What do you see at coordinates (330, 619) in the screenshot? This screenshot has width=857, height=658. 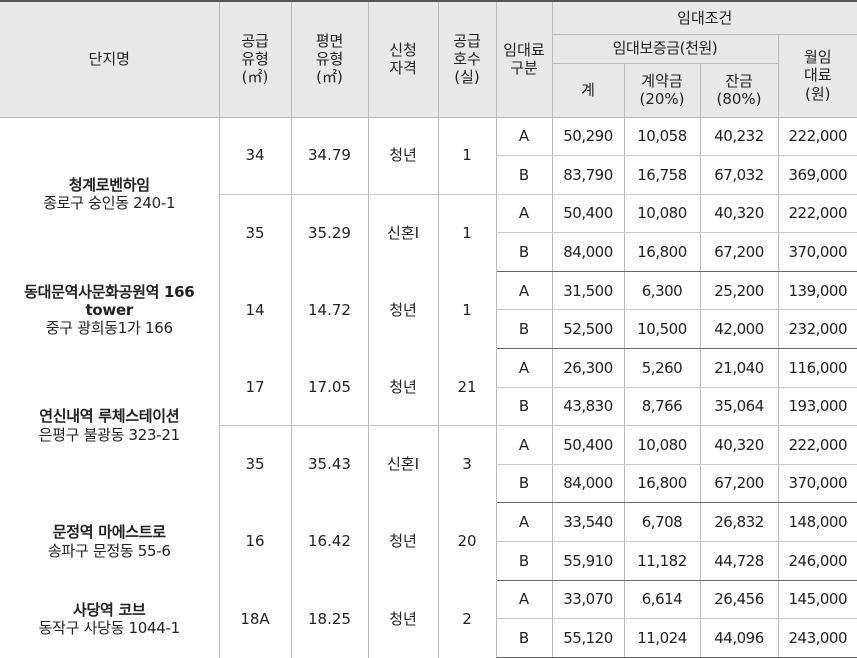 I see `floor-type-cell: 18.25` at bounding box center [330, 619].